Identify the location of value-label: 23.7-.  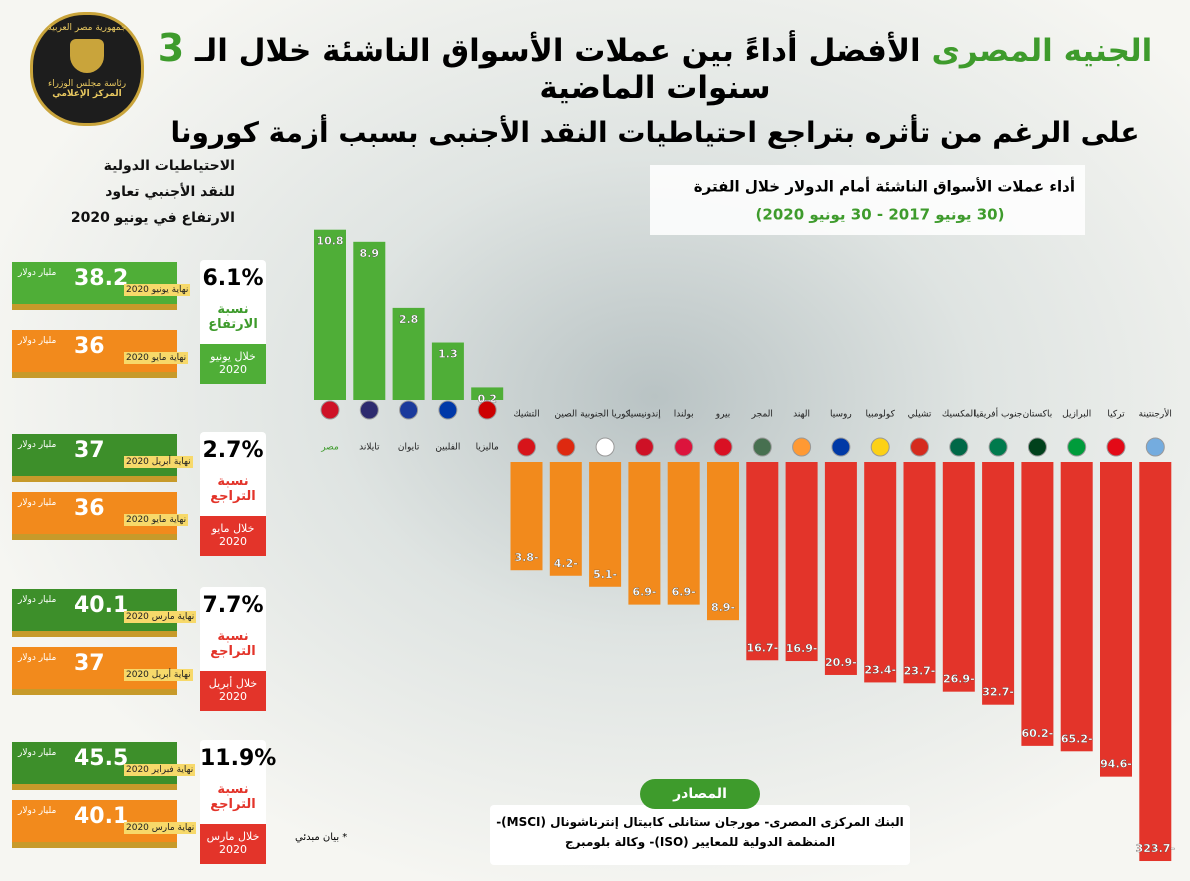
(920, 670).